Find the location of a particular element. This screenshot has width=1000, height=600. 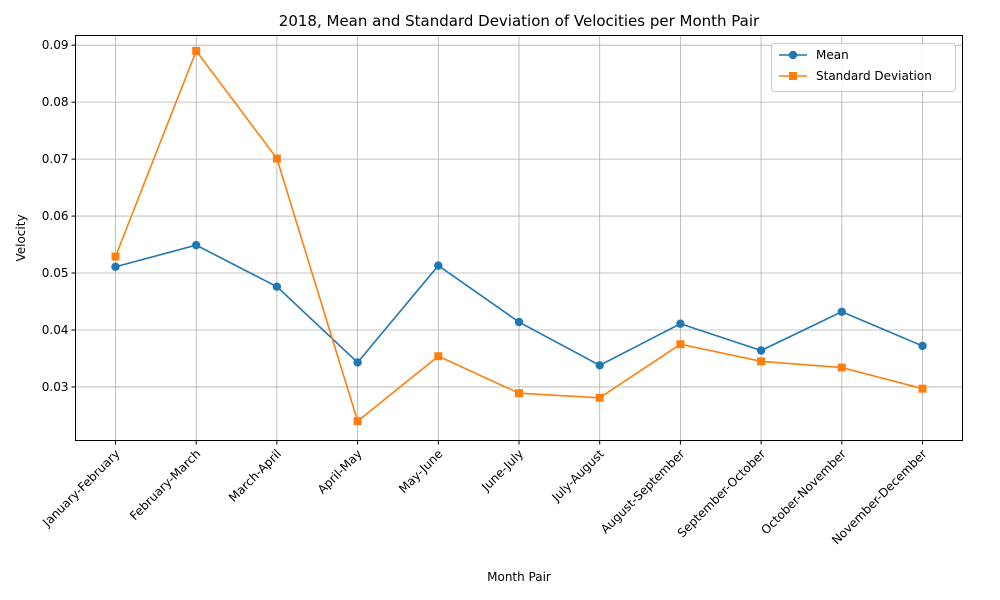

y-axis: 0.03 0.04 0.05 0.06 0.07 0.08 0.09 is located at coordinates (59, 216).